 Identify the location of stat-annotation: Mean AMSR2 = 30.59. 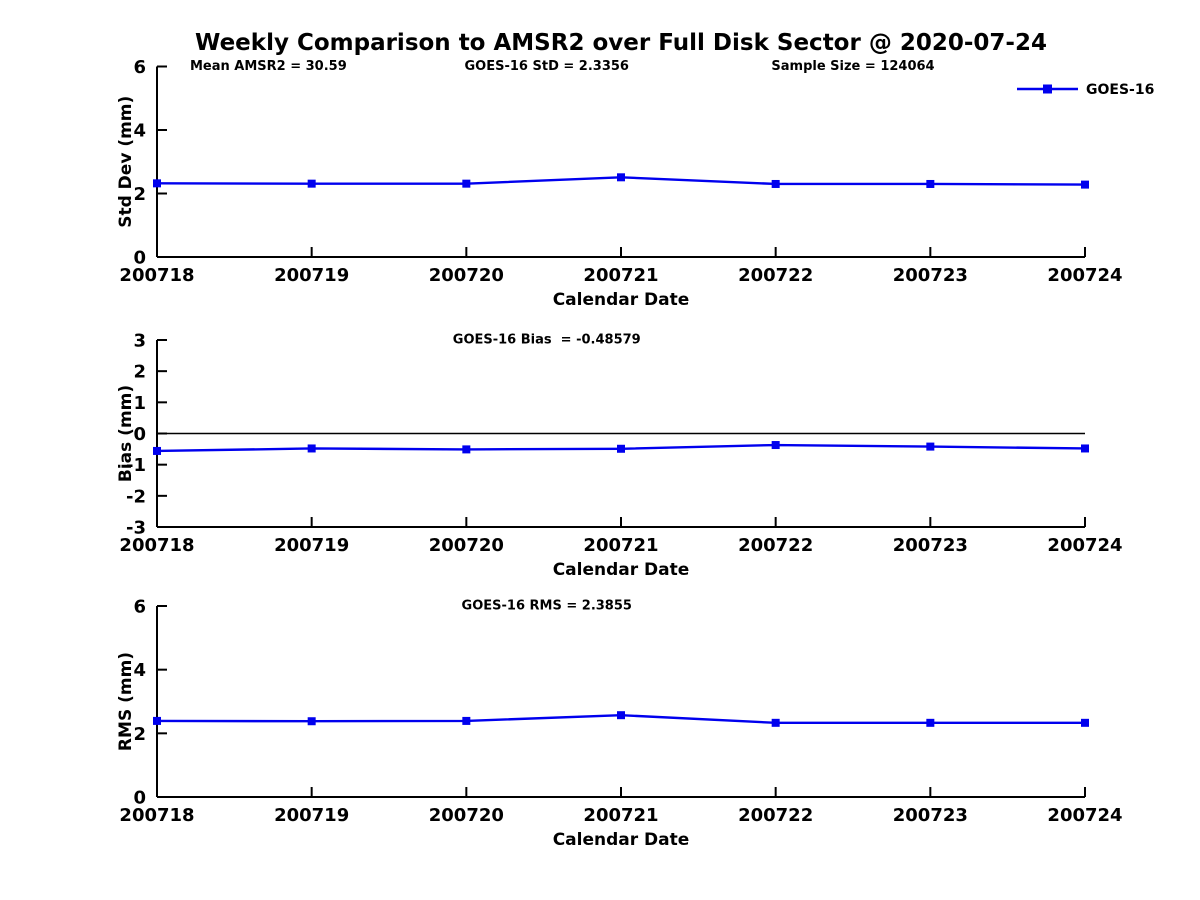
(268, 66).